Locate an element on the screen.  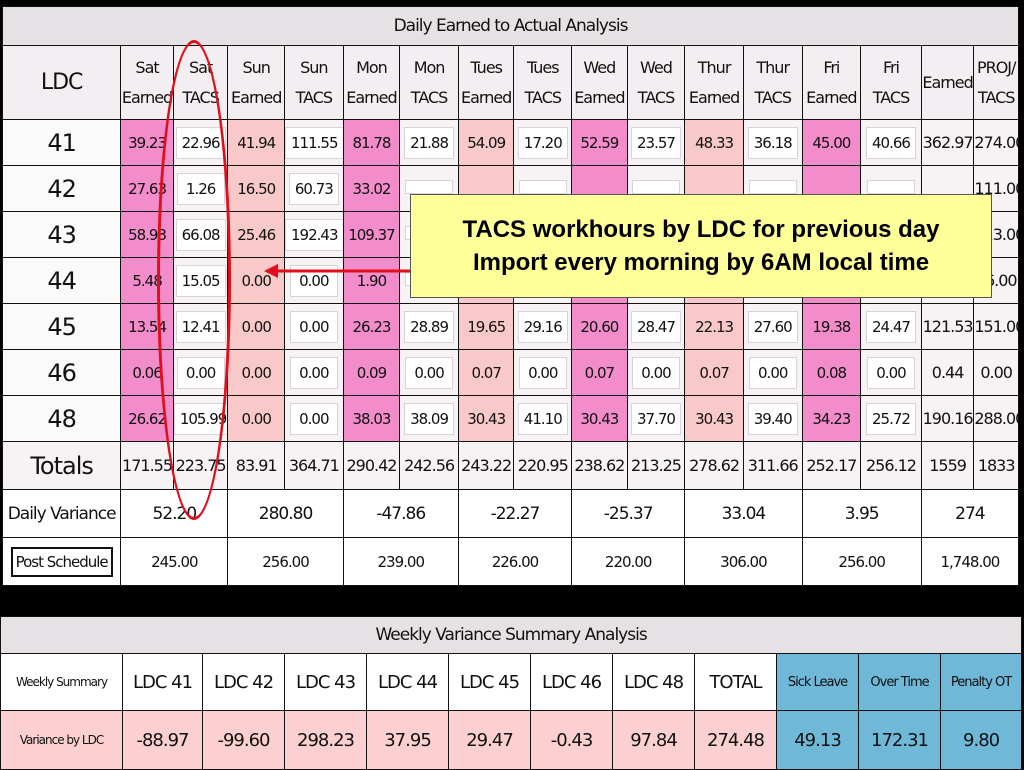
ldc-label: 45 is located at coordinates (61, 326).